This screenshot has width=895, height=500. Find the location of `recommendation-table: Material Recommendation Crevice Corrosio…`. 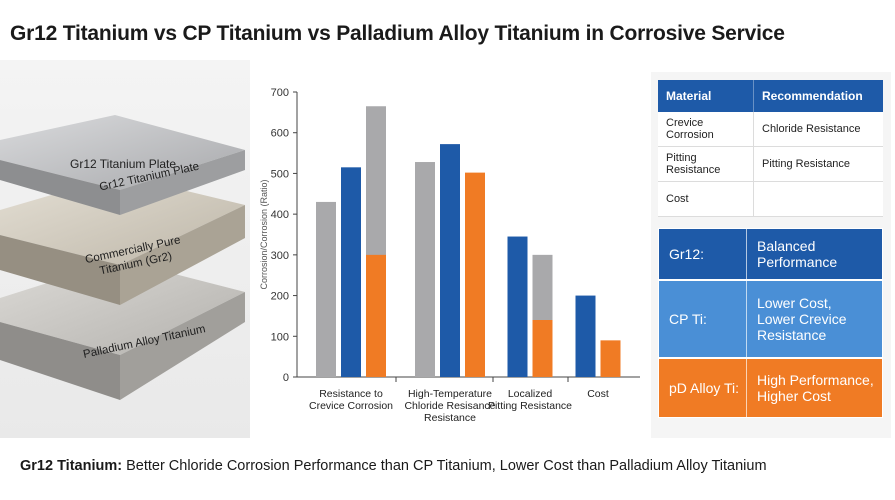

recommendation-table: Material Recommendation Crevice Corrosio… is located at coordinates (770, 148).